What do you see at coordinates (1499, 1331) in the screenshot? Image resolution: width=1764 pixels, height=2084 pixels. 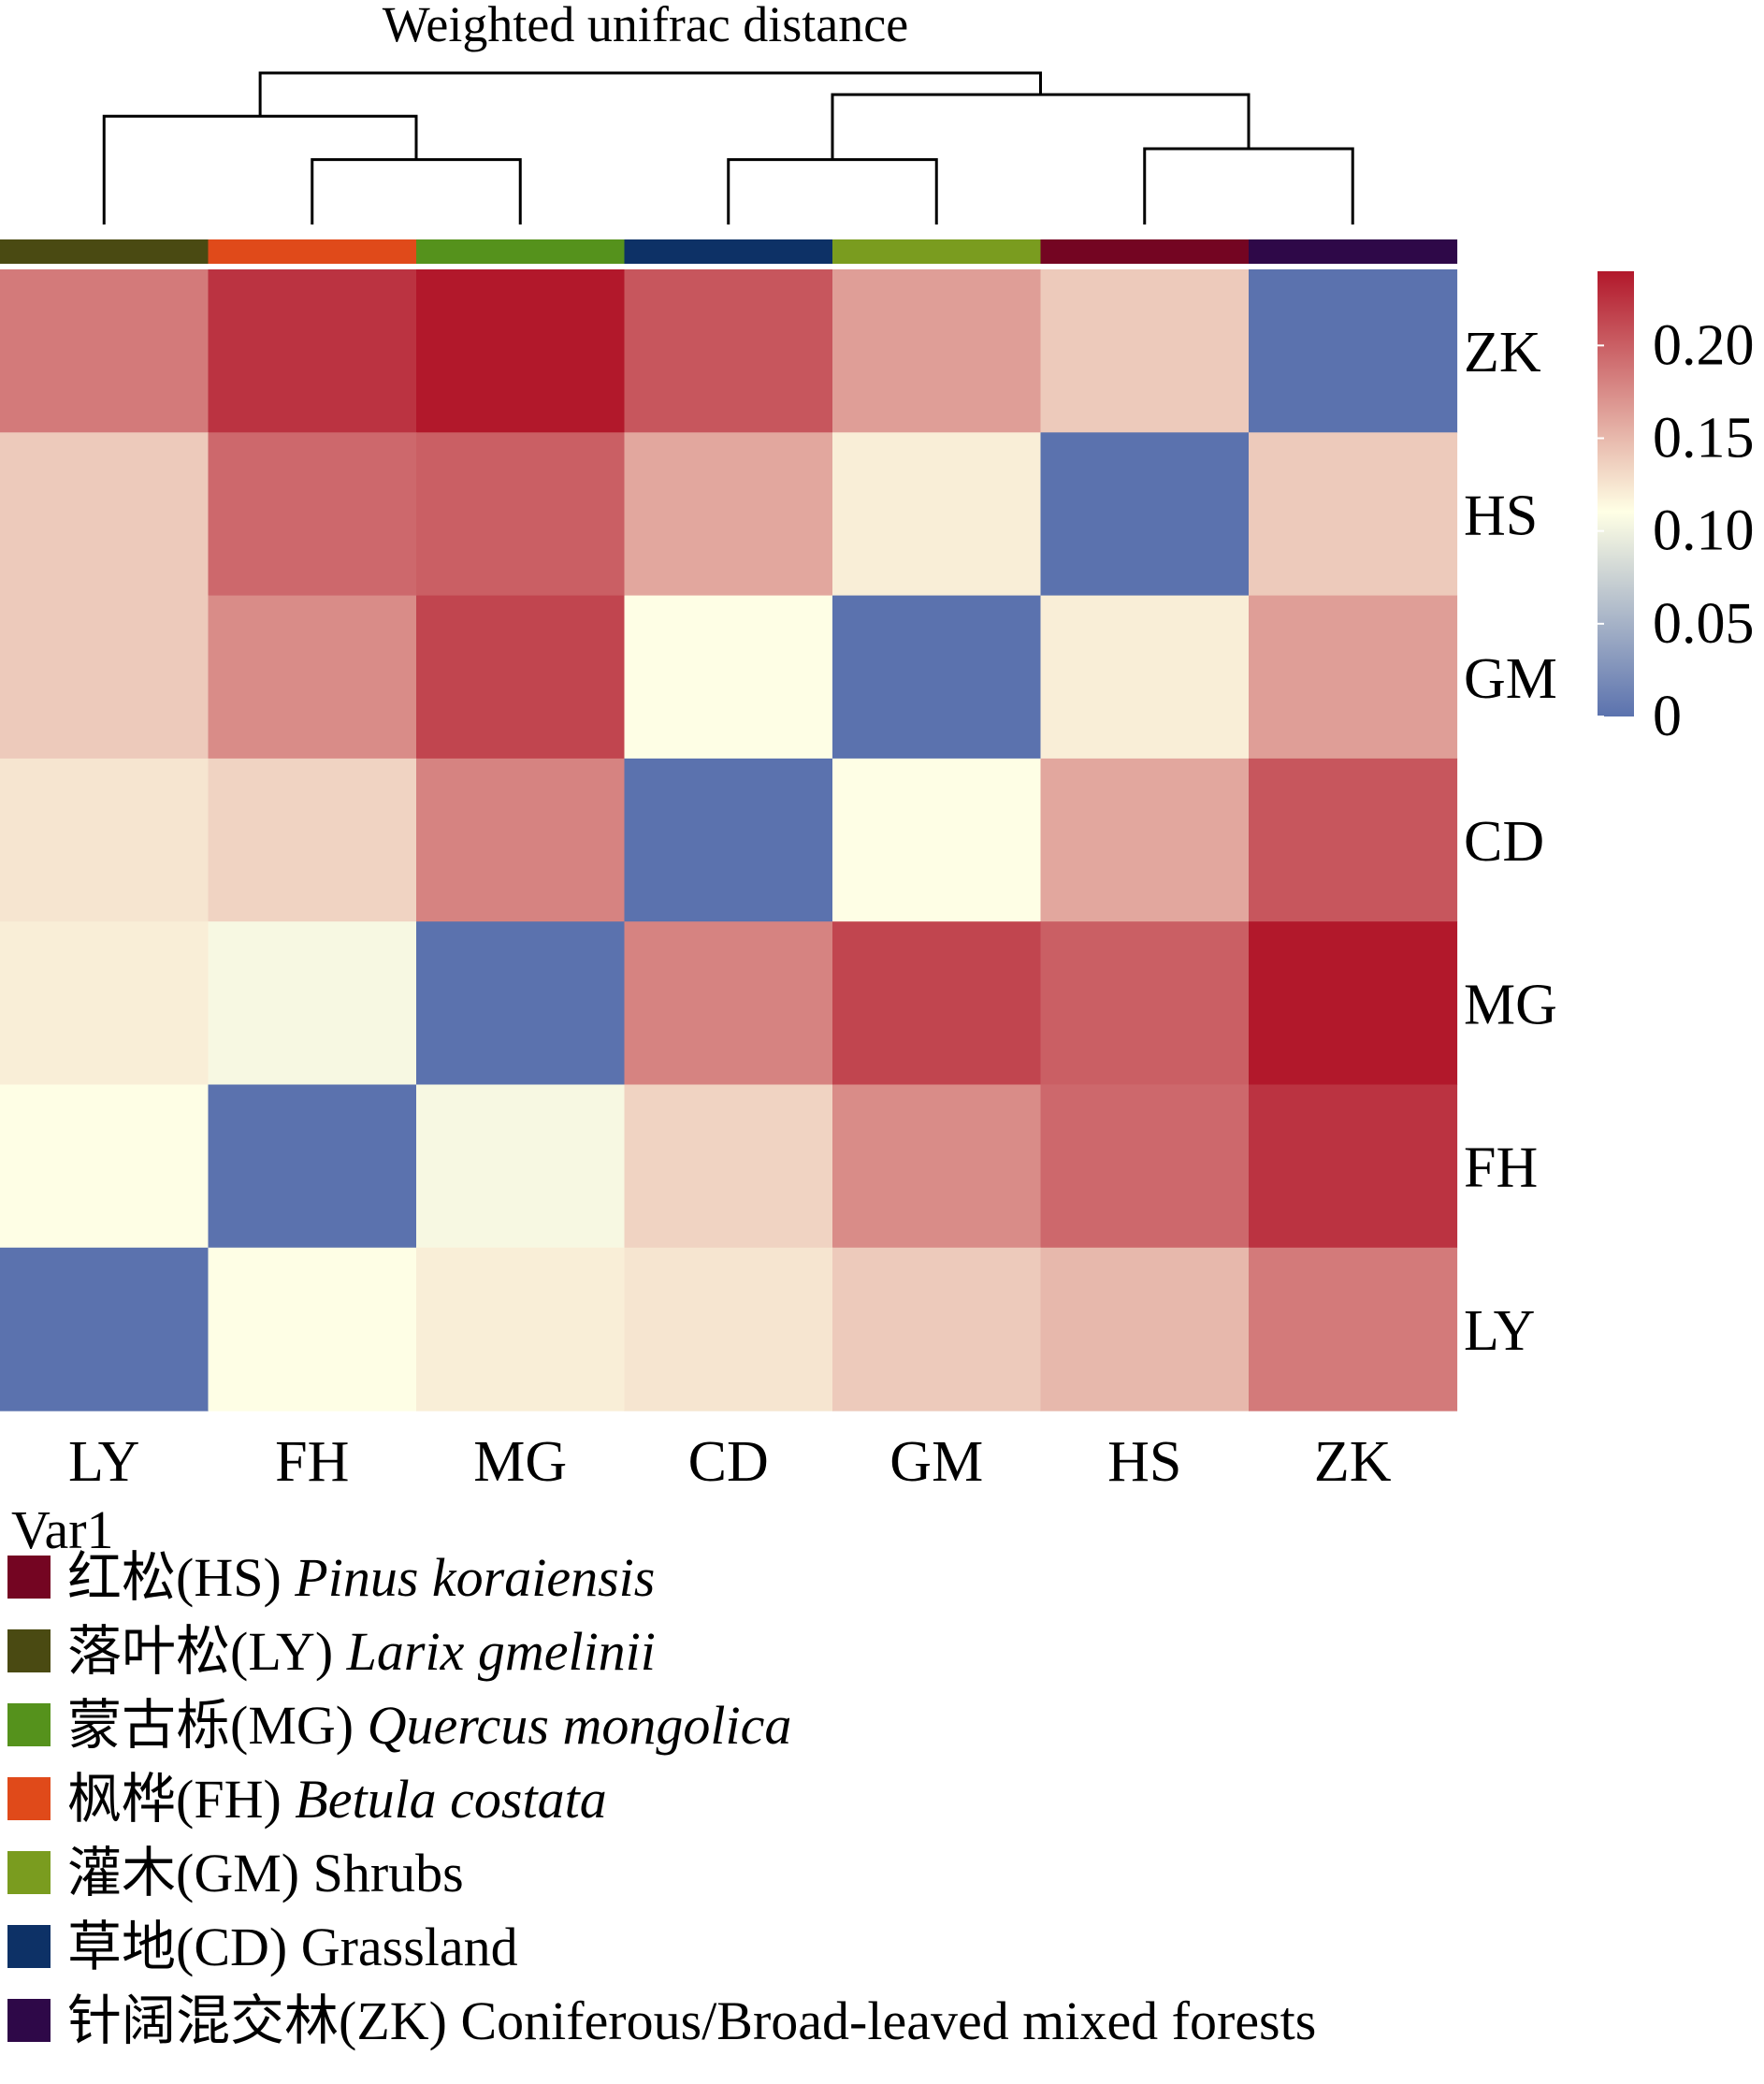 I see `row-label-ly: LY` at bounding box center [1499, 1331].